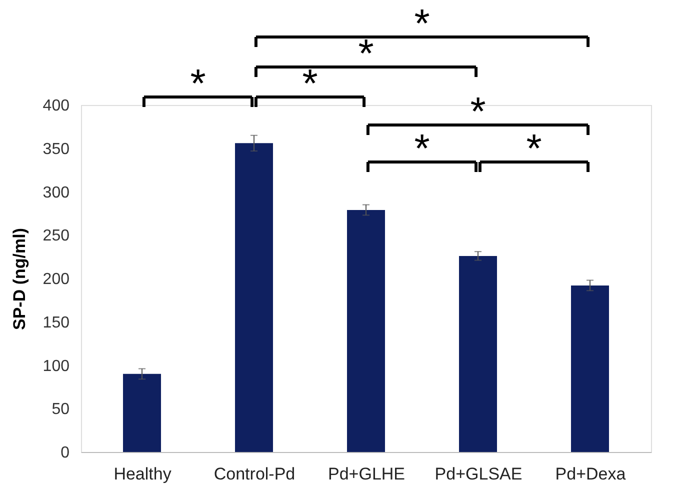 The width and height of the screenshot is (681, 500). What do you see at coordinates (367, 474) in the screenshot?
I see `x-tick-label: Pd+GLHE` at bounding box center [367, 474].